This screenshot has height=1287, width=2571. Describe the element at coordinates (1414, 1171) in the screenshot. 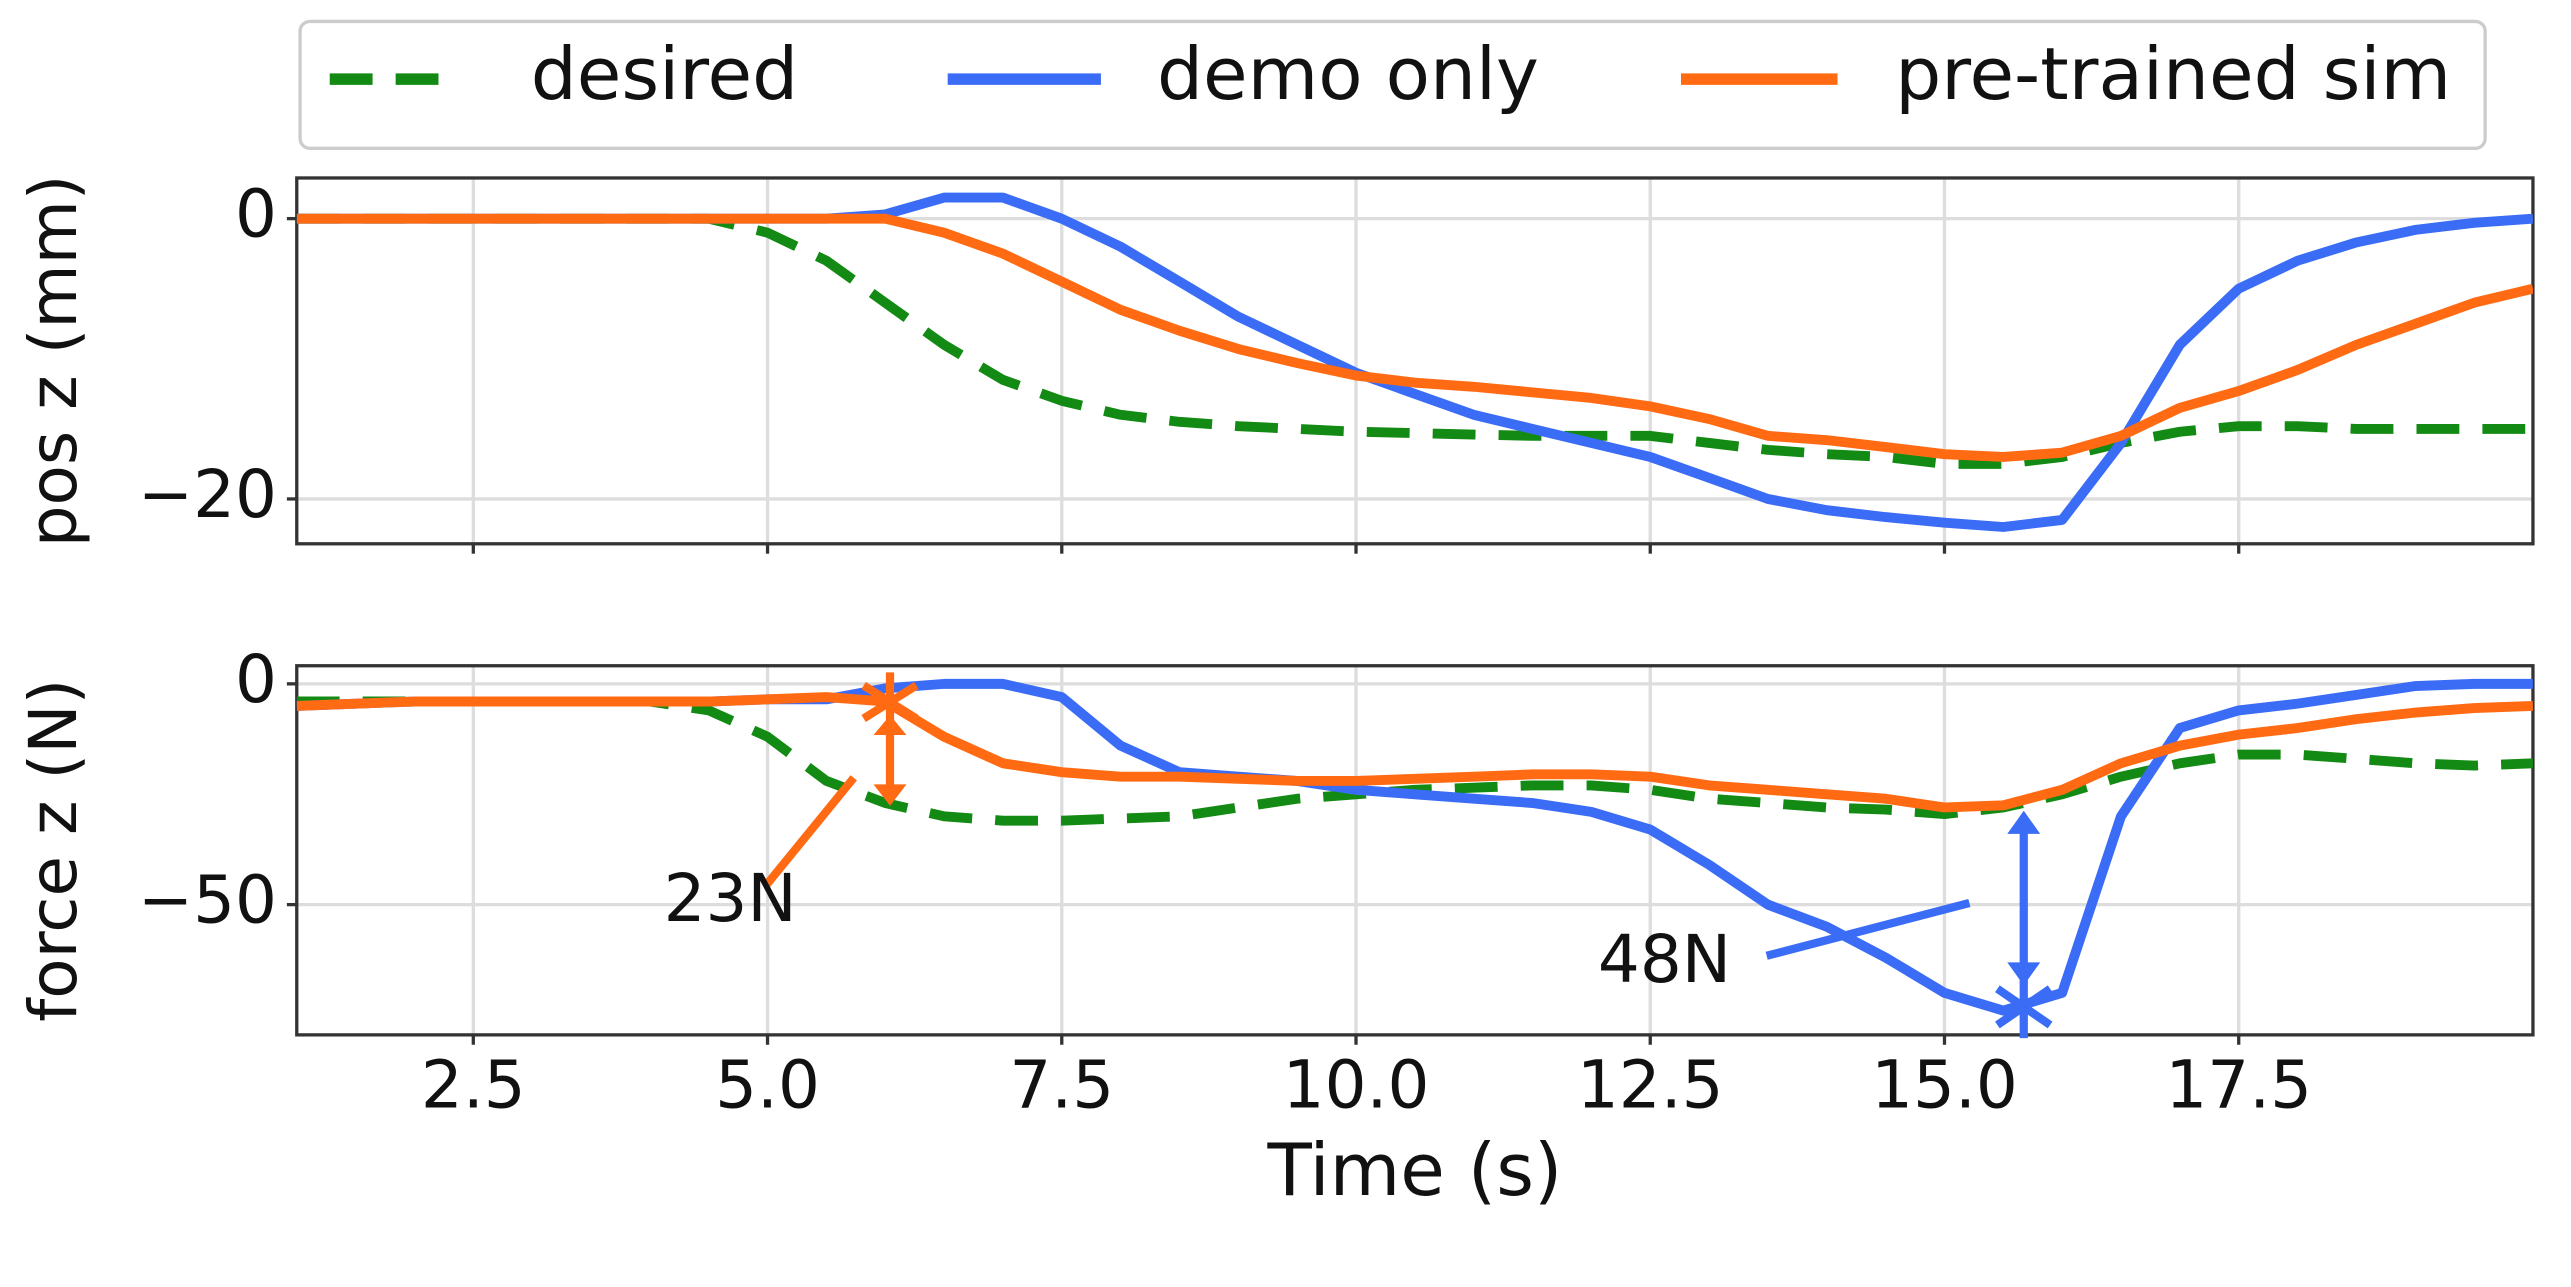

I see `x-axis-label: Time (s)` at that location.